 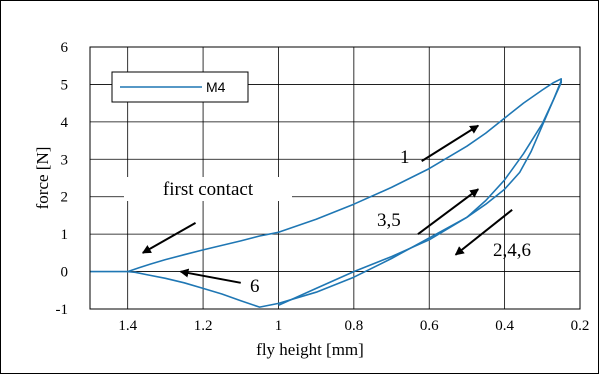 What do you see at coordinates (180, 87) in the screenshot?
I see `legend: M4` at bounding box center [180, 87].